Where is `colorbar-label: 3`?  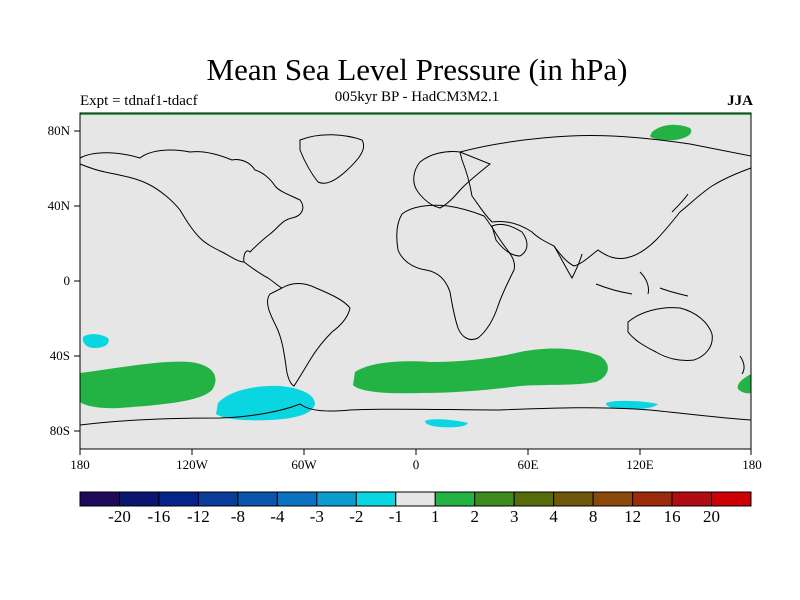 colorbar-label: 3 is located at coordinates (514, 516).